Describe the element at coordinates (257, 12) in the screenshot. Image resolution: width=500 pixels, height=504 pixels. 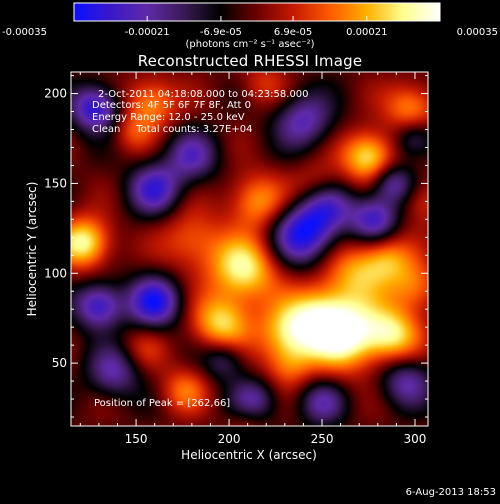
I see `colorbar` at that location.